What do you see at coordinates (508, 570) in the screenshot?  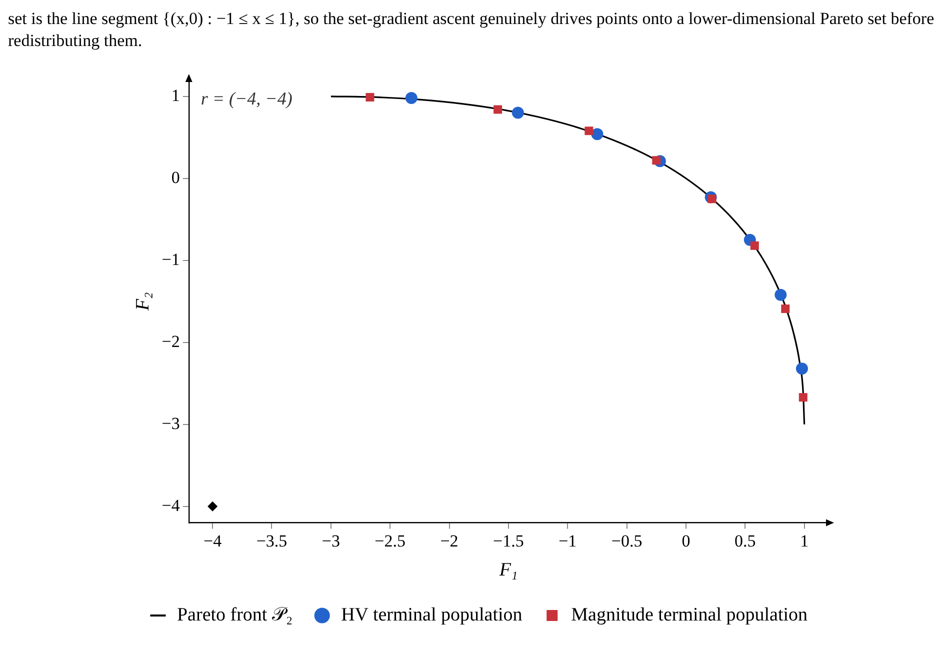 I see `x-axis-title: F₁` at bounding box center [508, 570].